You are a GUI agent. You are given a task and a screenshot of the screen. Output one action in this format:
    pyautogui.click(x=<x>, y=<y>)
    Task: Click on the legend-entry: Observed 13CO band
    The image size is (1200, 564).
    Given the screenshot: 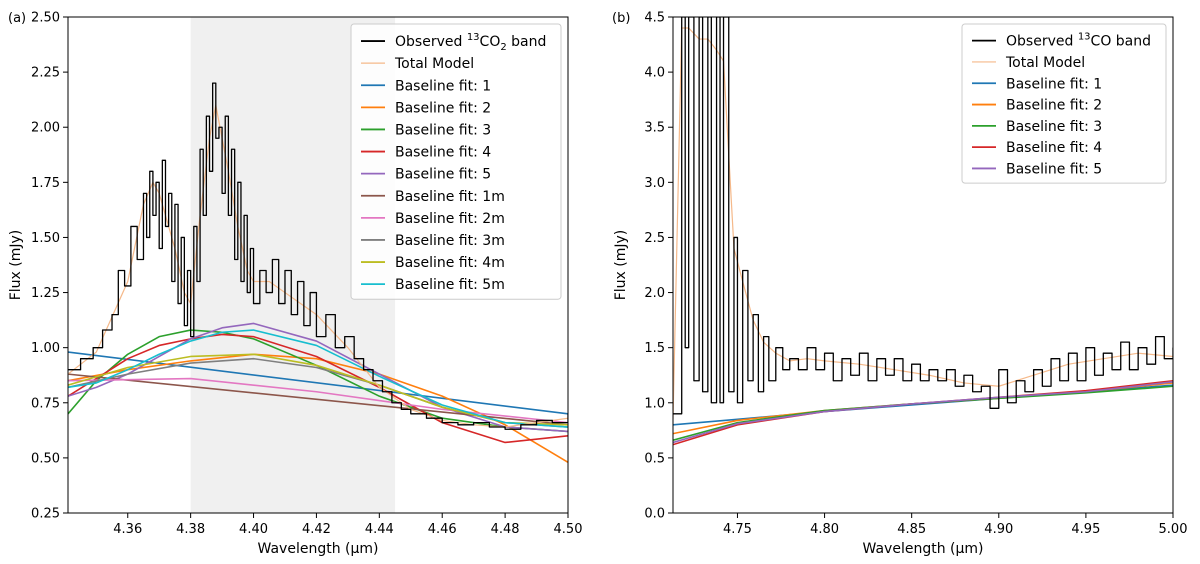 What is the action you would take?
    pyautogui.click(x=1078, y=41)
    